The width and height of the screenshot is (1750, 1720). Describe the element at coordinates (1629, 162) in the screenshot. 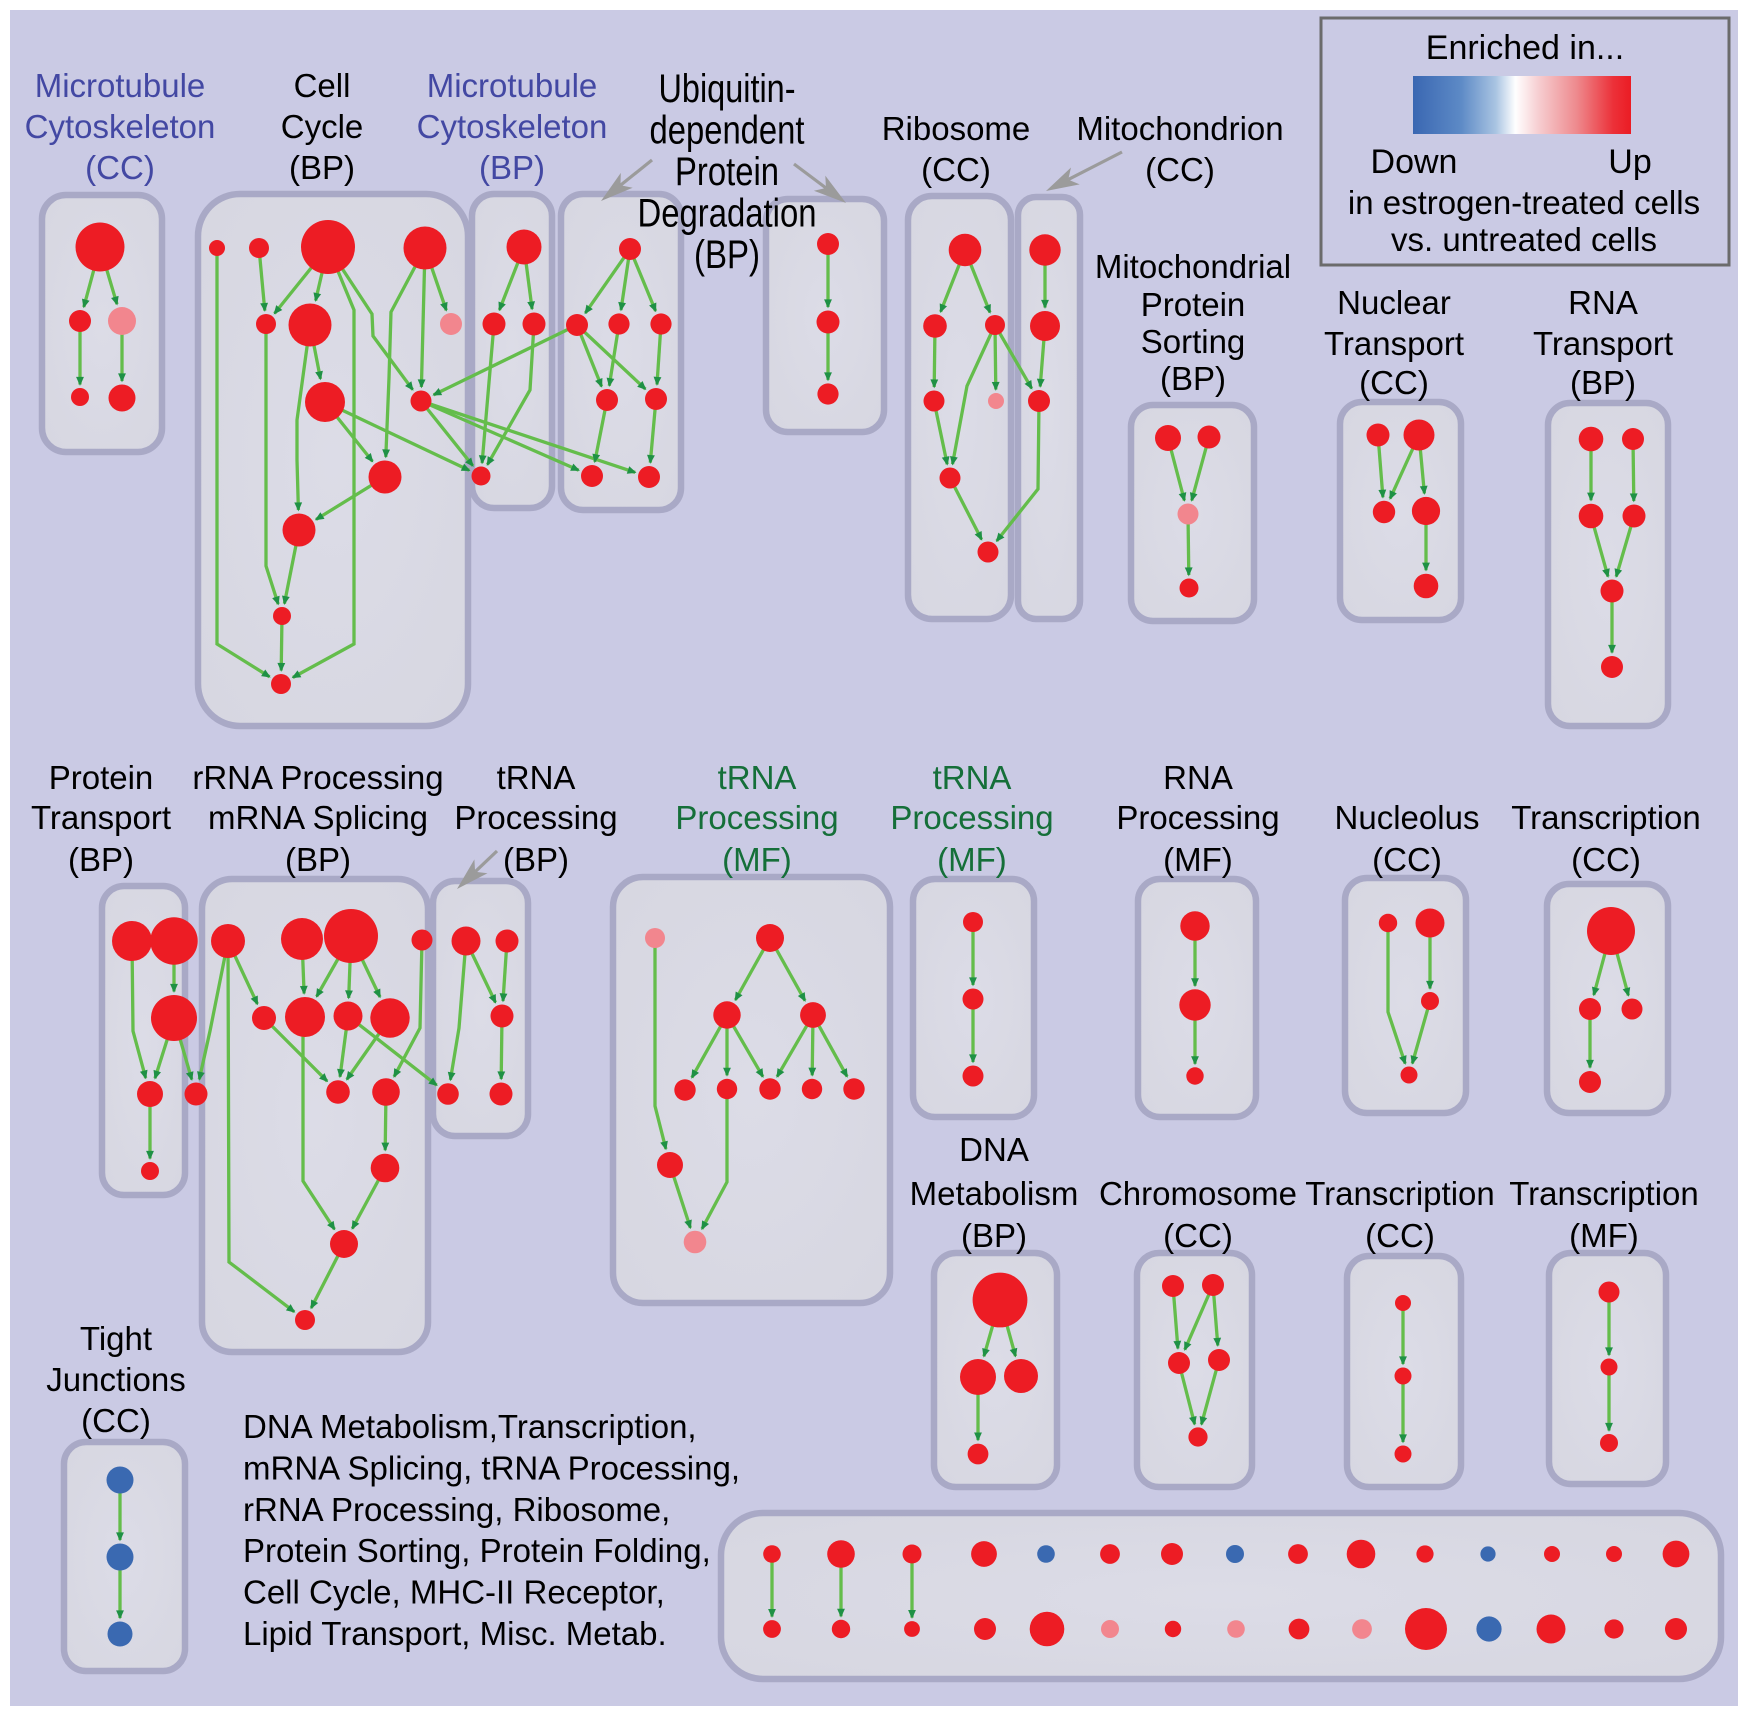

I see `svg-text: Up` at that location.